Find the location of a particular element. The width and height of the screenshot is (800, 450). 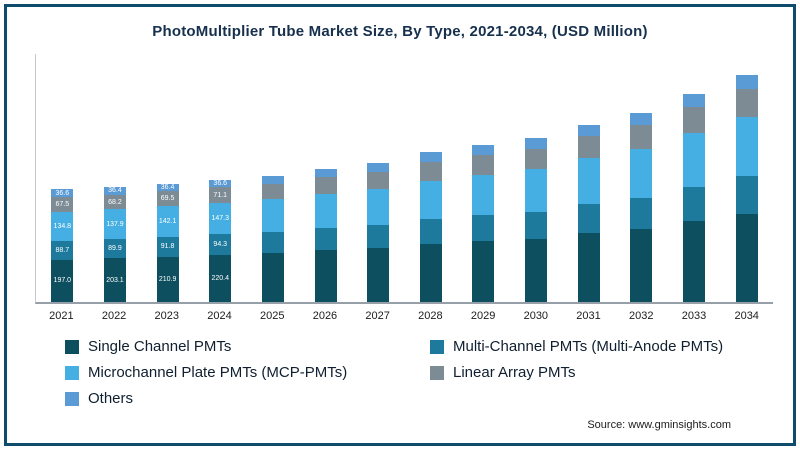

bar-segment-multi-channel-pmts-multi-anode-pmts: 91.8 is located at coordinates (167, 246).